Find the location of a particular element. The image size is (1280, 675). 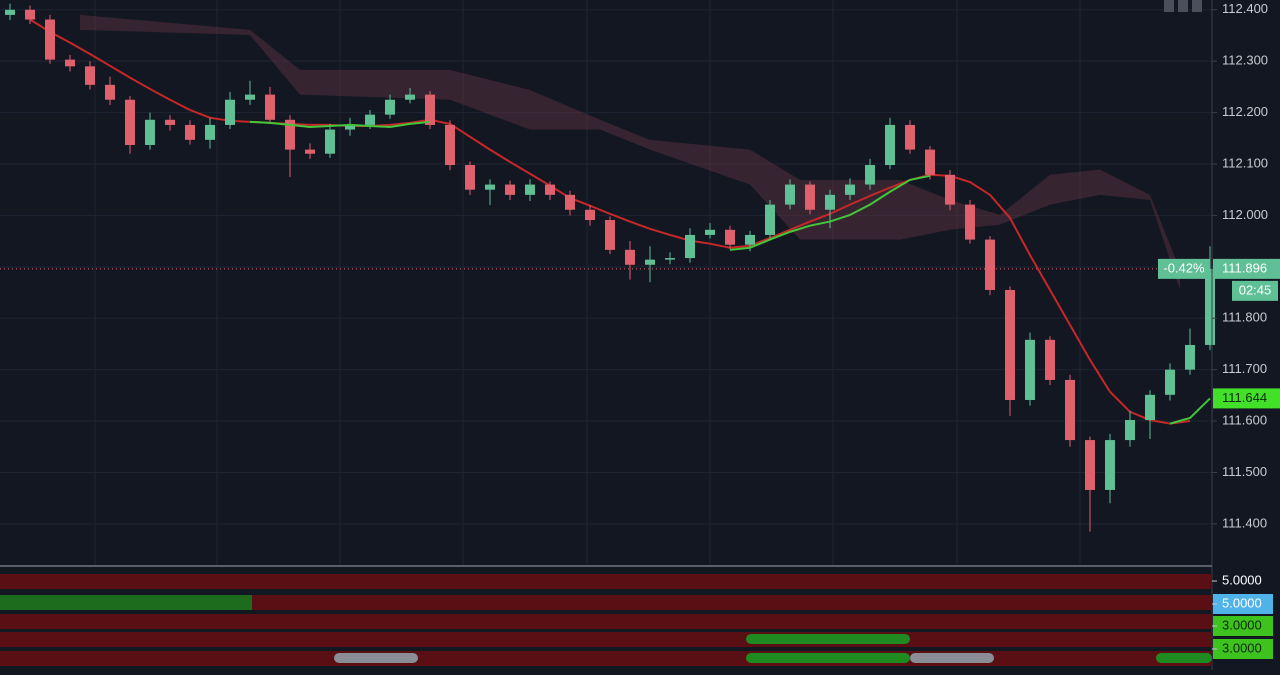

y-tick-label: 111.700 is located at coordinates (1244, 368).